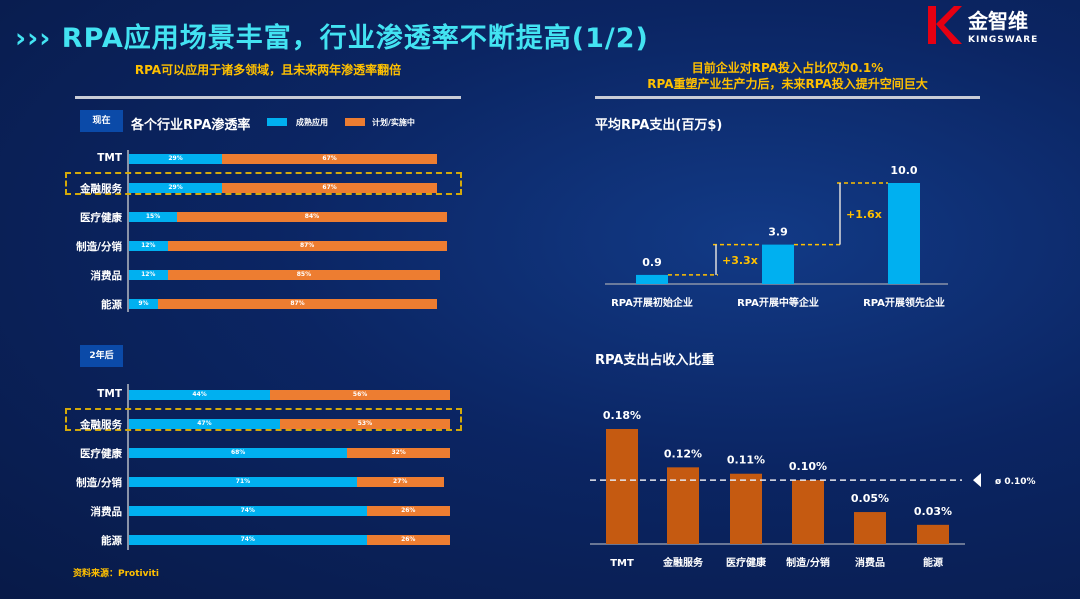 The height and width of the screenshot is (599, 1080). What do you see at coordinates (398, 453) in the screenshot?
I see `bar-planned: 32%` at bounding box center [398, 453].